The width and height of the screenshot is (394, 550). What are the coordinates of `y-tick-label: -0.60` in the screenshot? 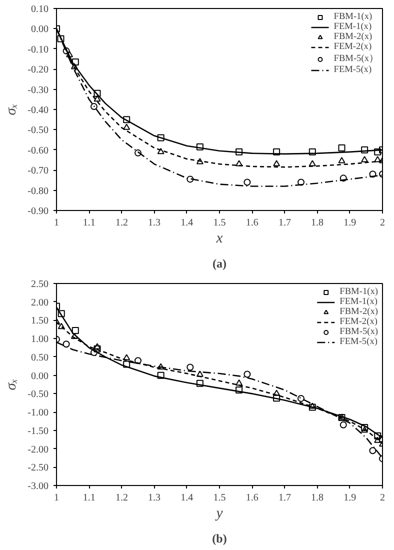 It's located at (38, 150).